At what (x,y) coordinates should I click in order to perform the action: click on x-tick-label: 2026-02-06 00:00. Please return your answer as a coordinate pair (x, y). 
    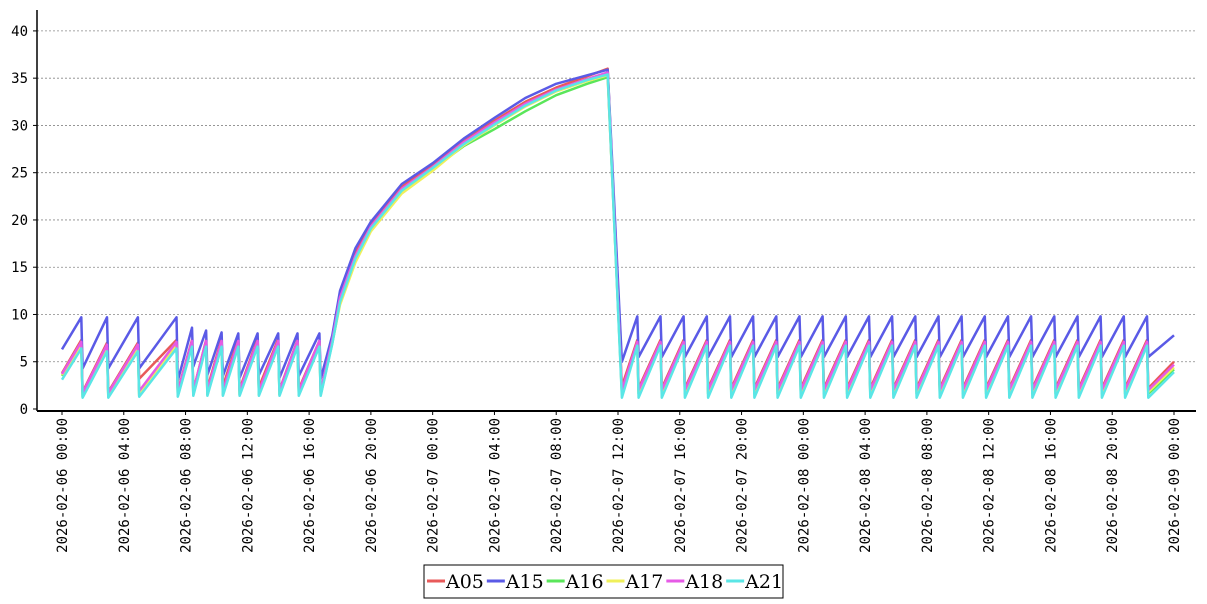
    Looking at the image, I should click on (63, 485).